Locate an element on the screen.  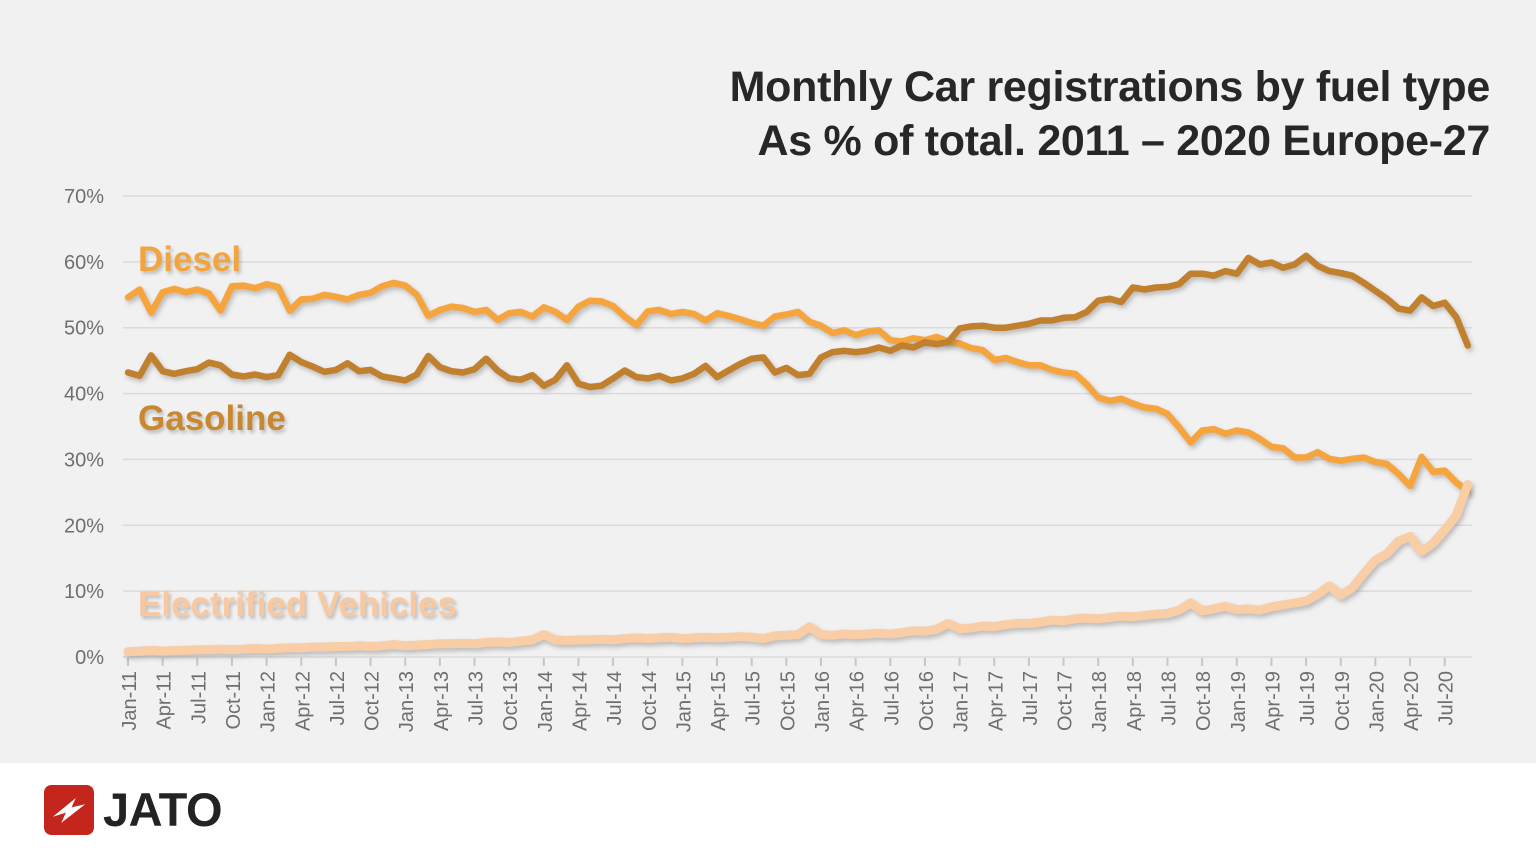
x-axis-label: Oct-17 is located at coordinates (1066, 701).